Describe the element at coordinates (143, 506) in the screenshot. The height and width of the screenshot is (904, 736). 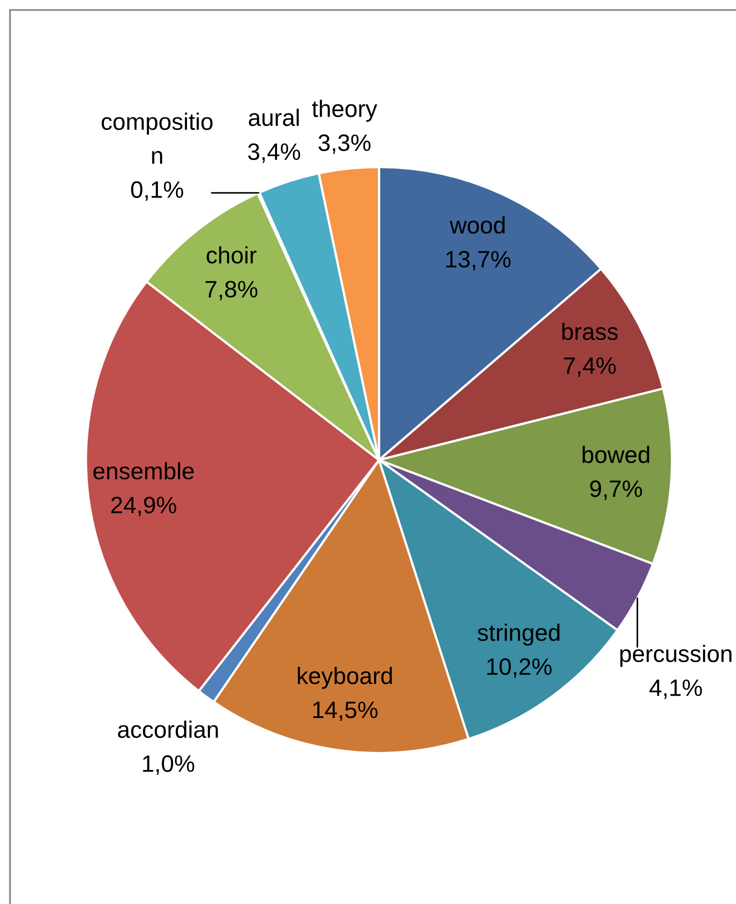
I see `data-label: 24,9%` at that location.